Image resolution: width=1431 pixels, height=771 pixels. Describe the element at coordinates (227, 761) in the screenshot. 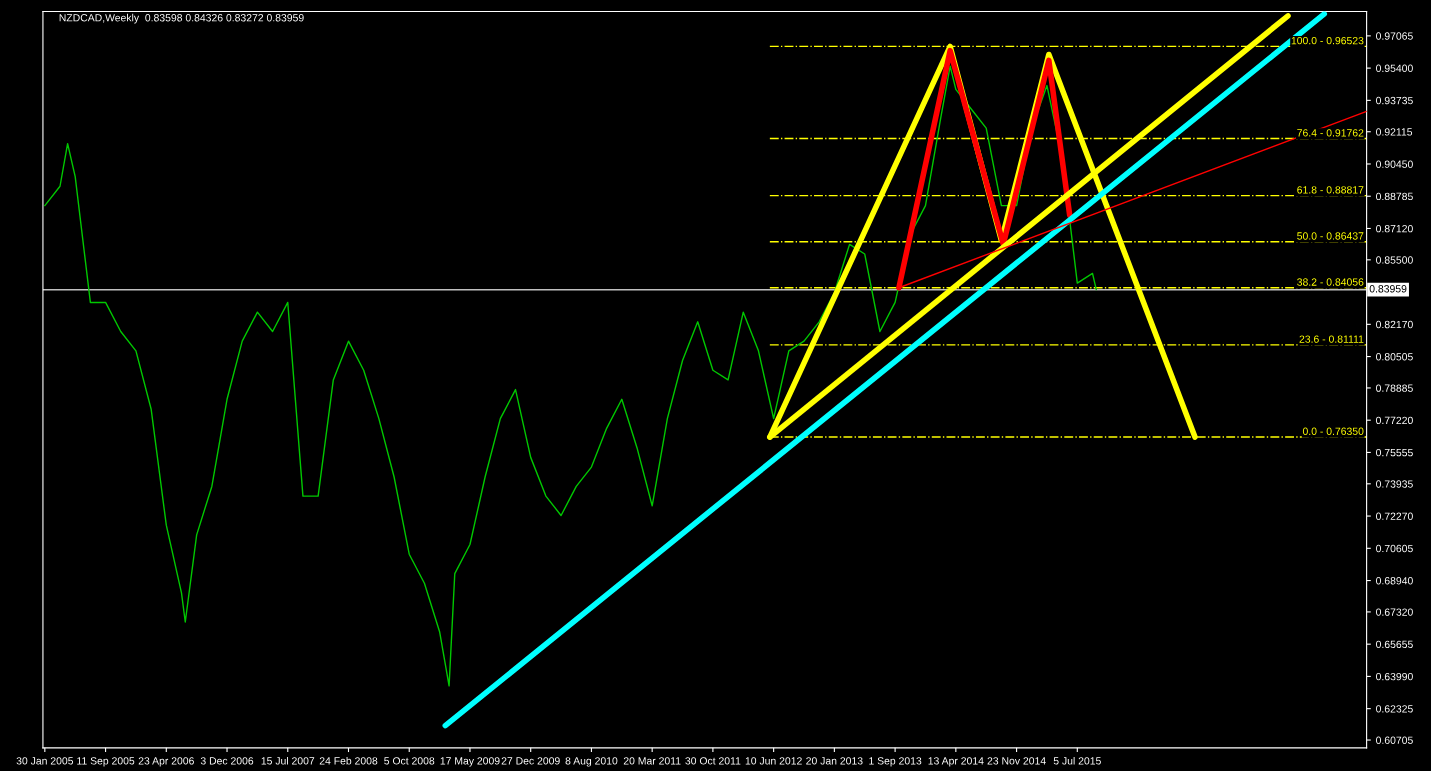

I see `x-tick-label: 3 Dec 2006` at that location.